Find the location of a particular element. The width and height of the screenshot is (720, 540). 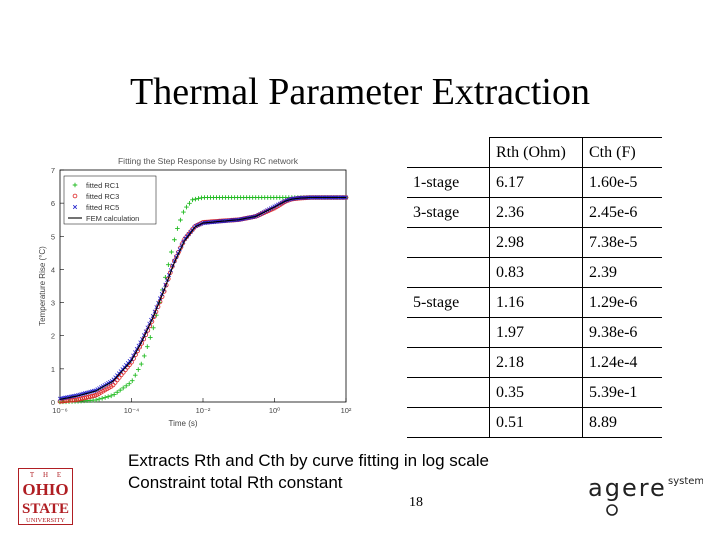

logo-word: UNIVERSITY is located at coordinates (45, 520).